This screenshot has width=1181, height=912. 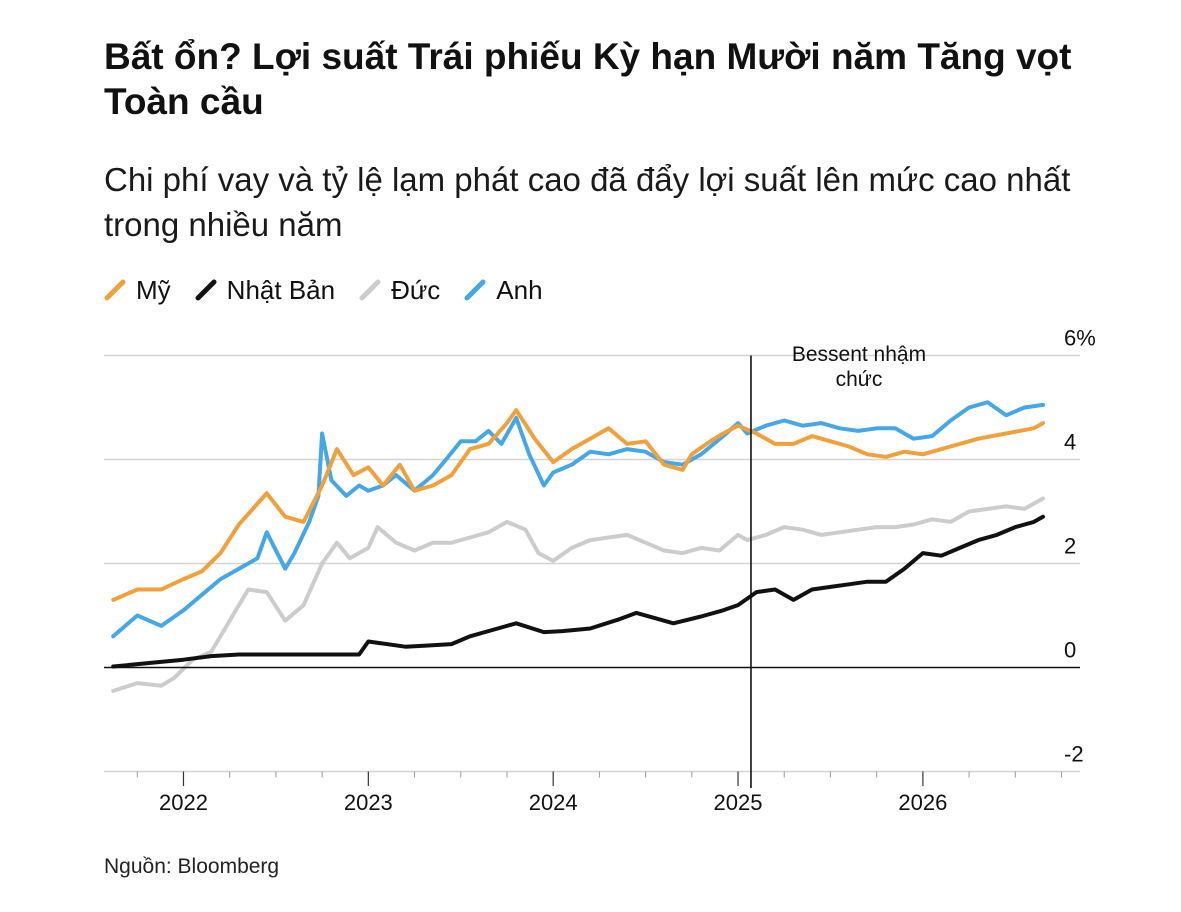 What do you see at coordinates (416, 289) in the screenshot?
I see `legend-label: Đức` at bounding box center [416, 289].